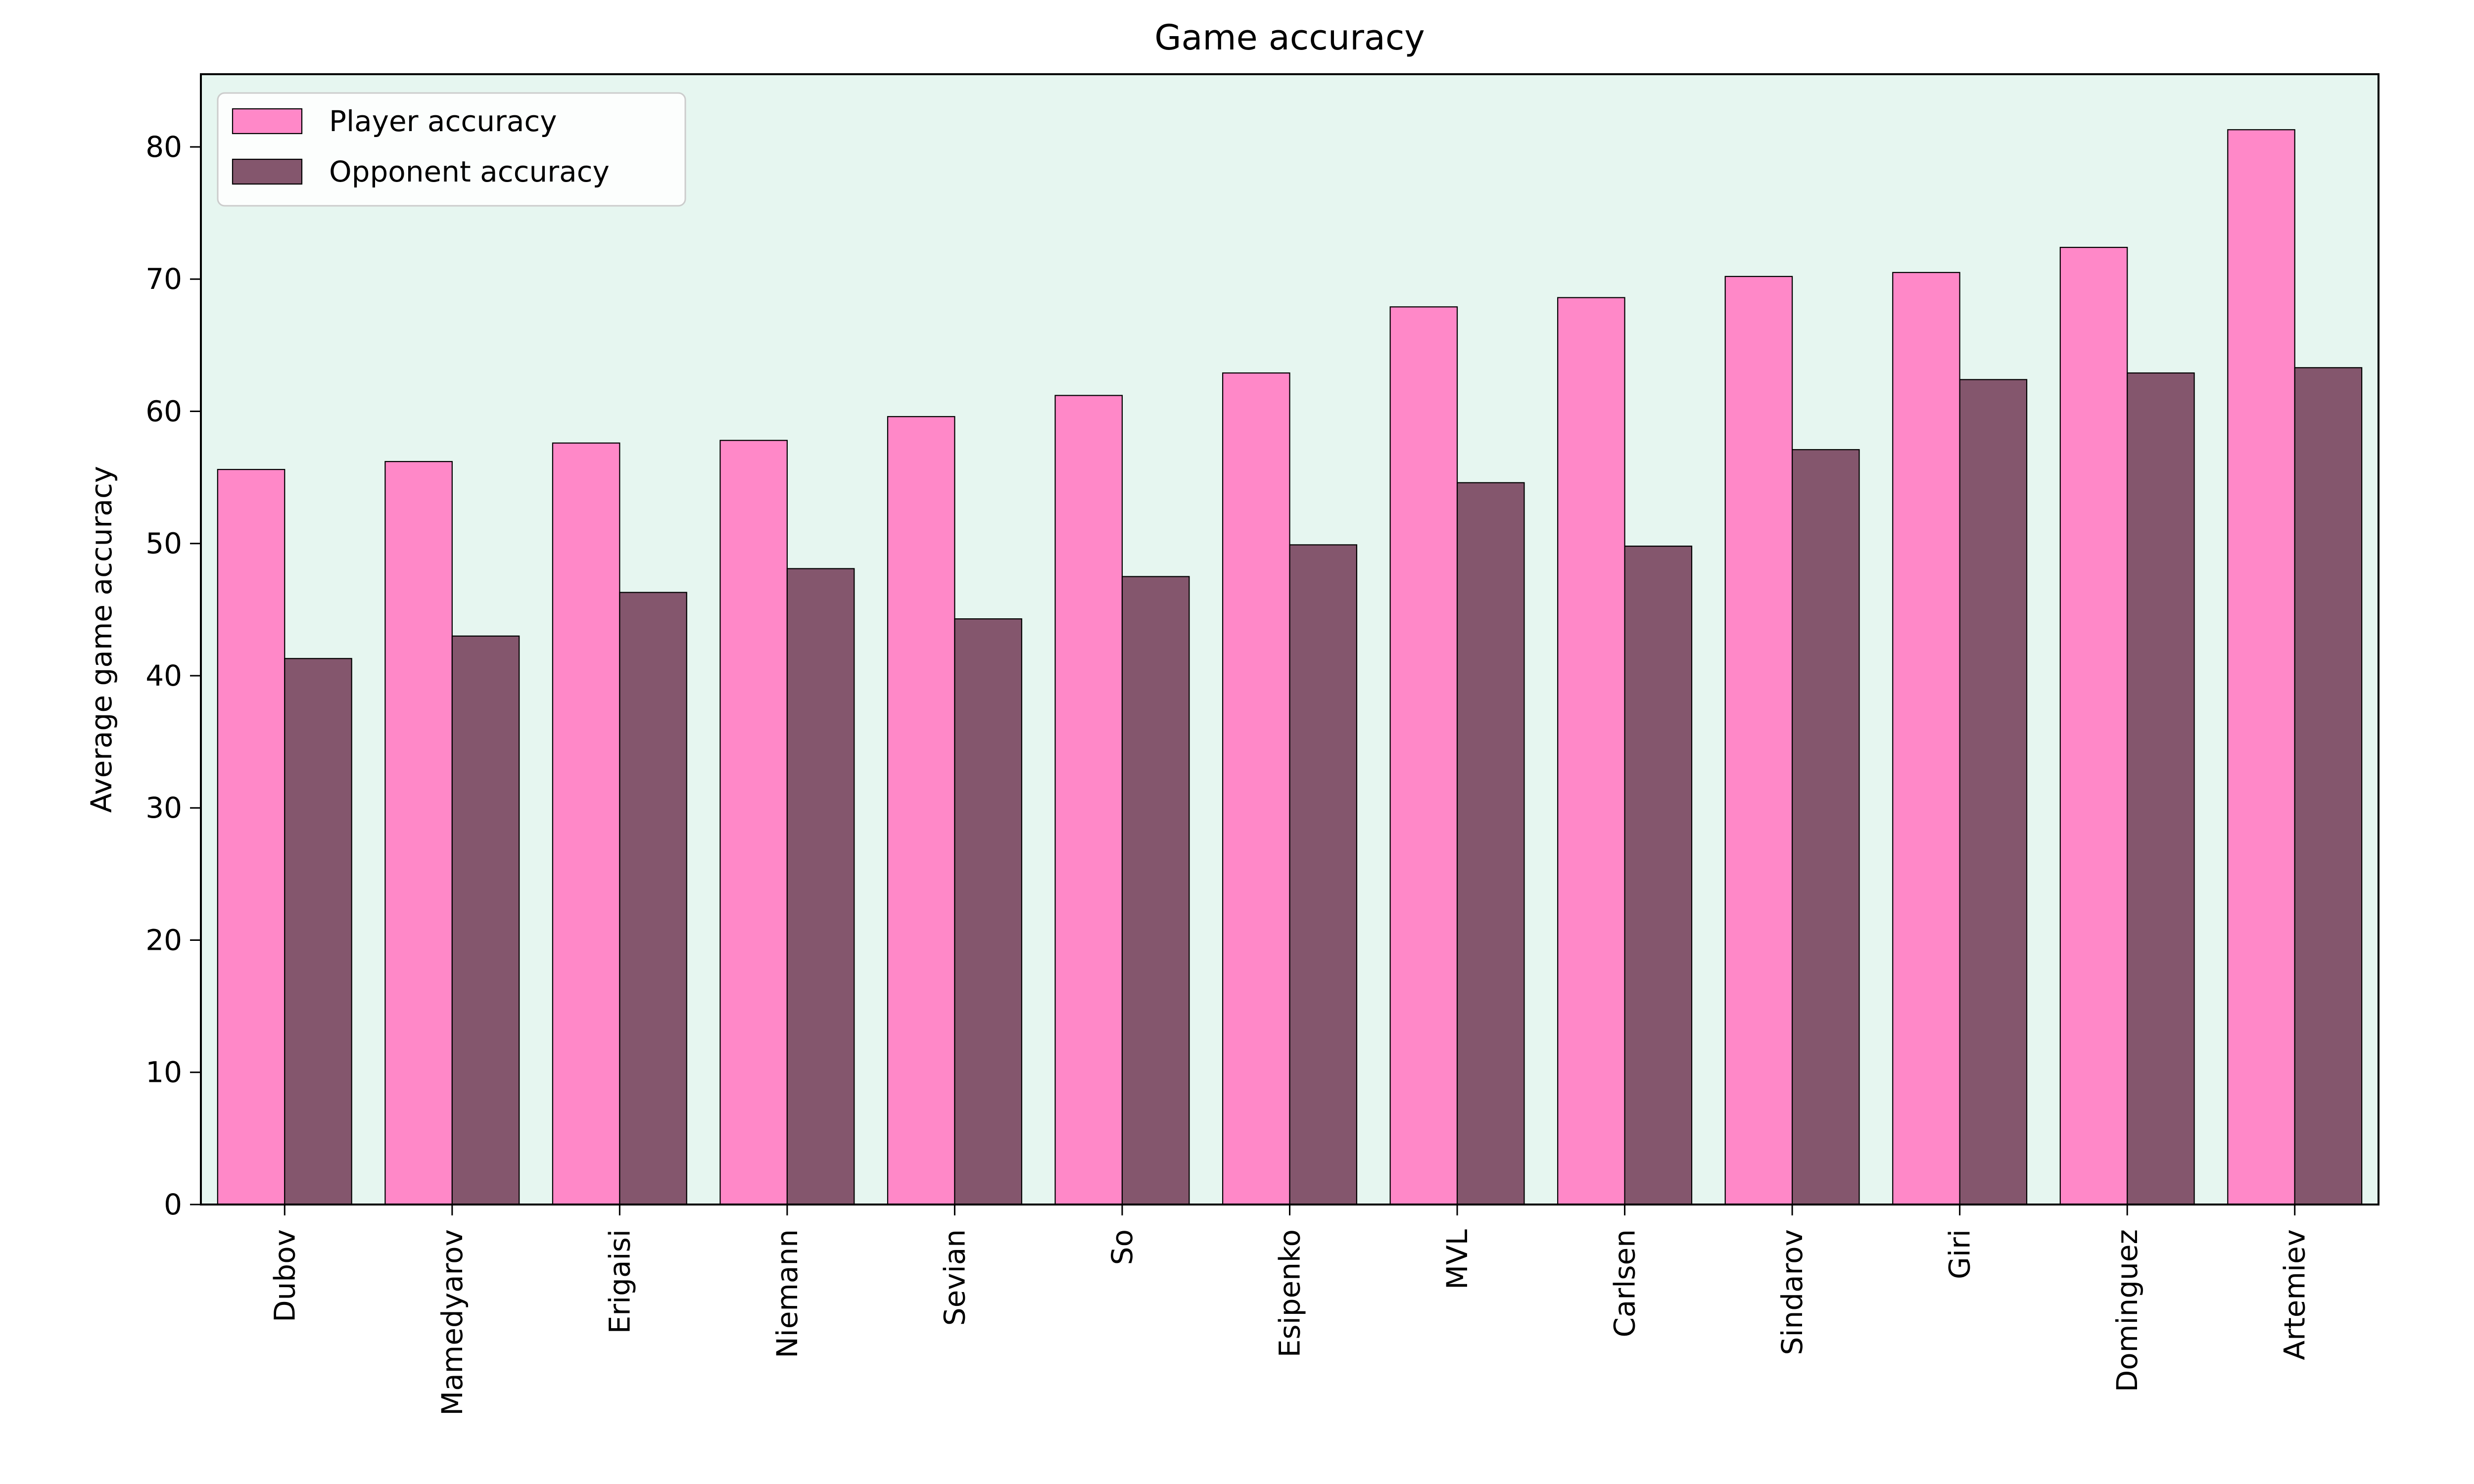 This screenshot has width=2474, height=1484. What do you see at coordinates (486, 920) in the screenshot?
I see `bar-opponent-mamedyarov` at bounding box center [486, 920].